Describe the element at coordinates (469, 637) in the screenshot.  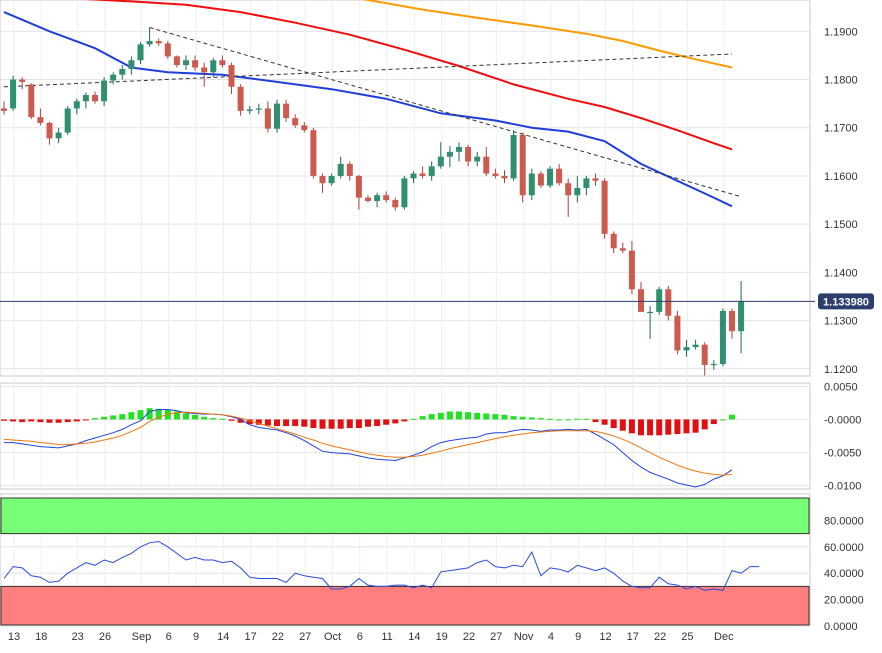
I see `x-tick-label: 22` at that location.